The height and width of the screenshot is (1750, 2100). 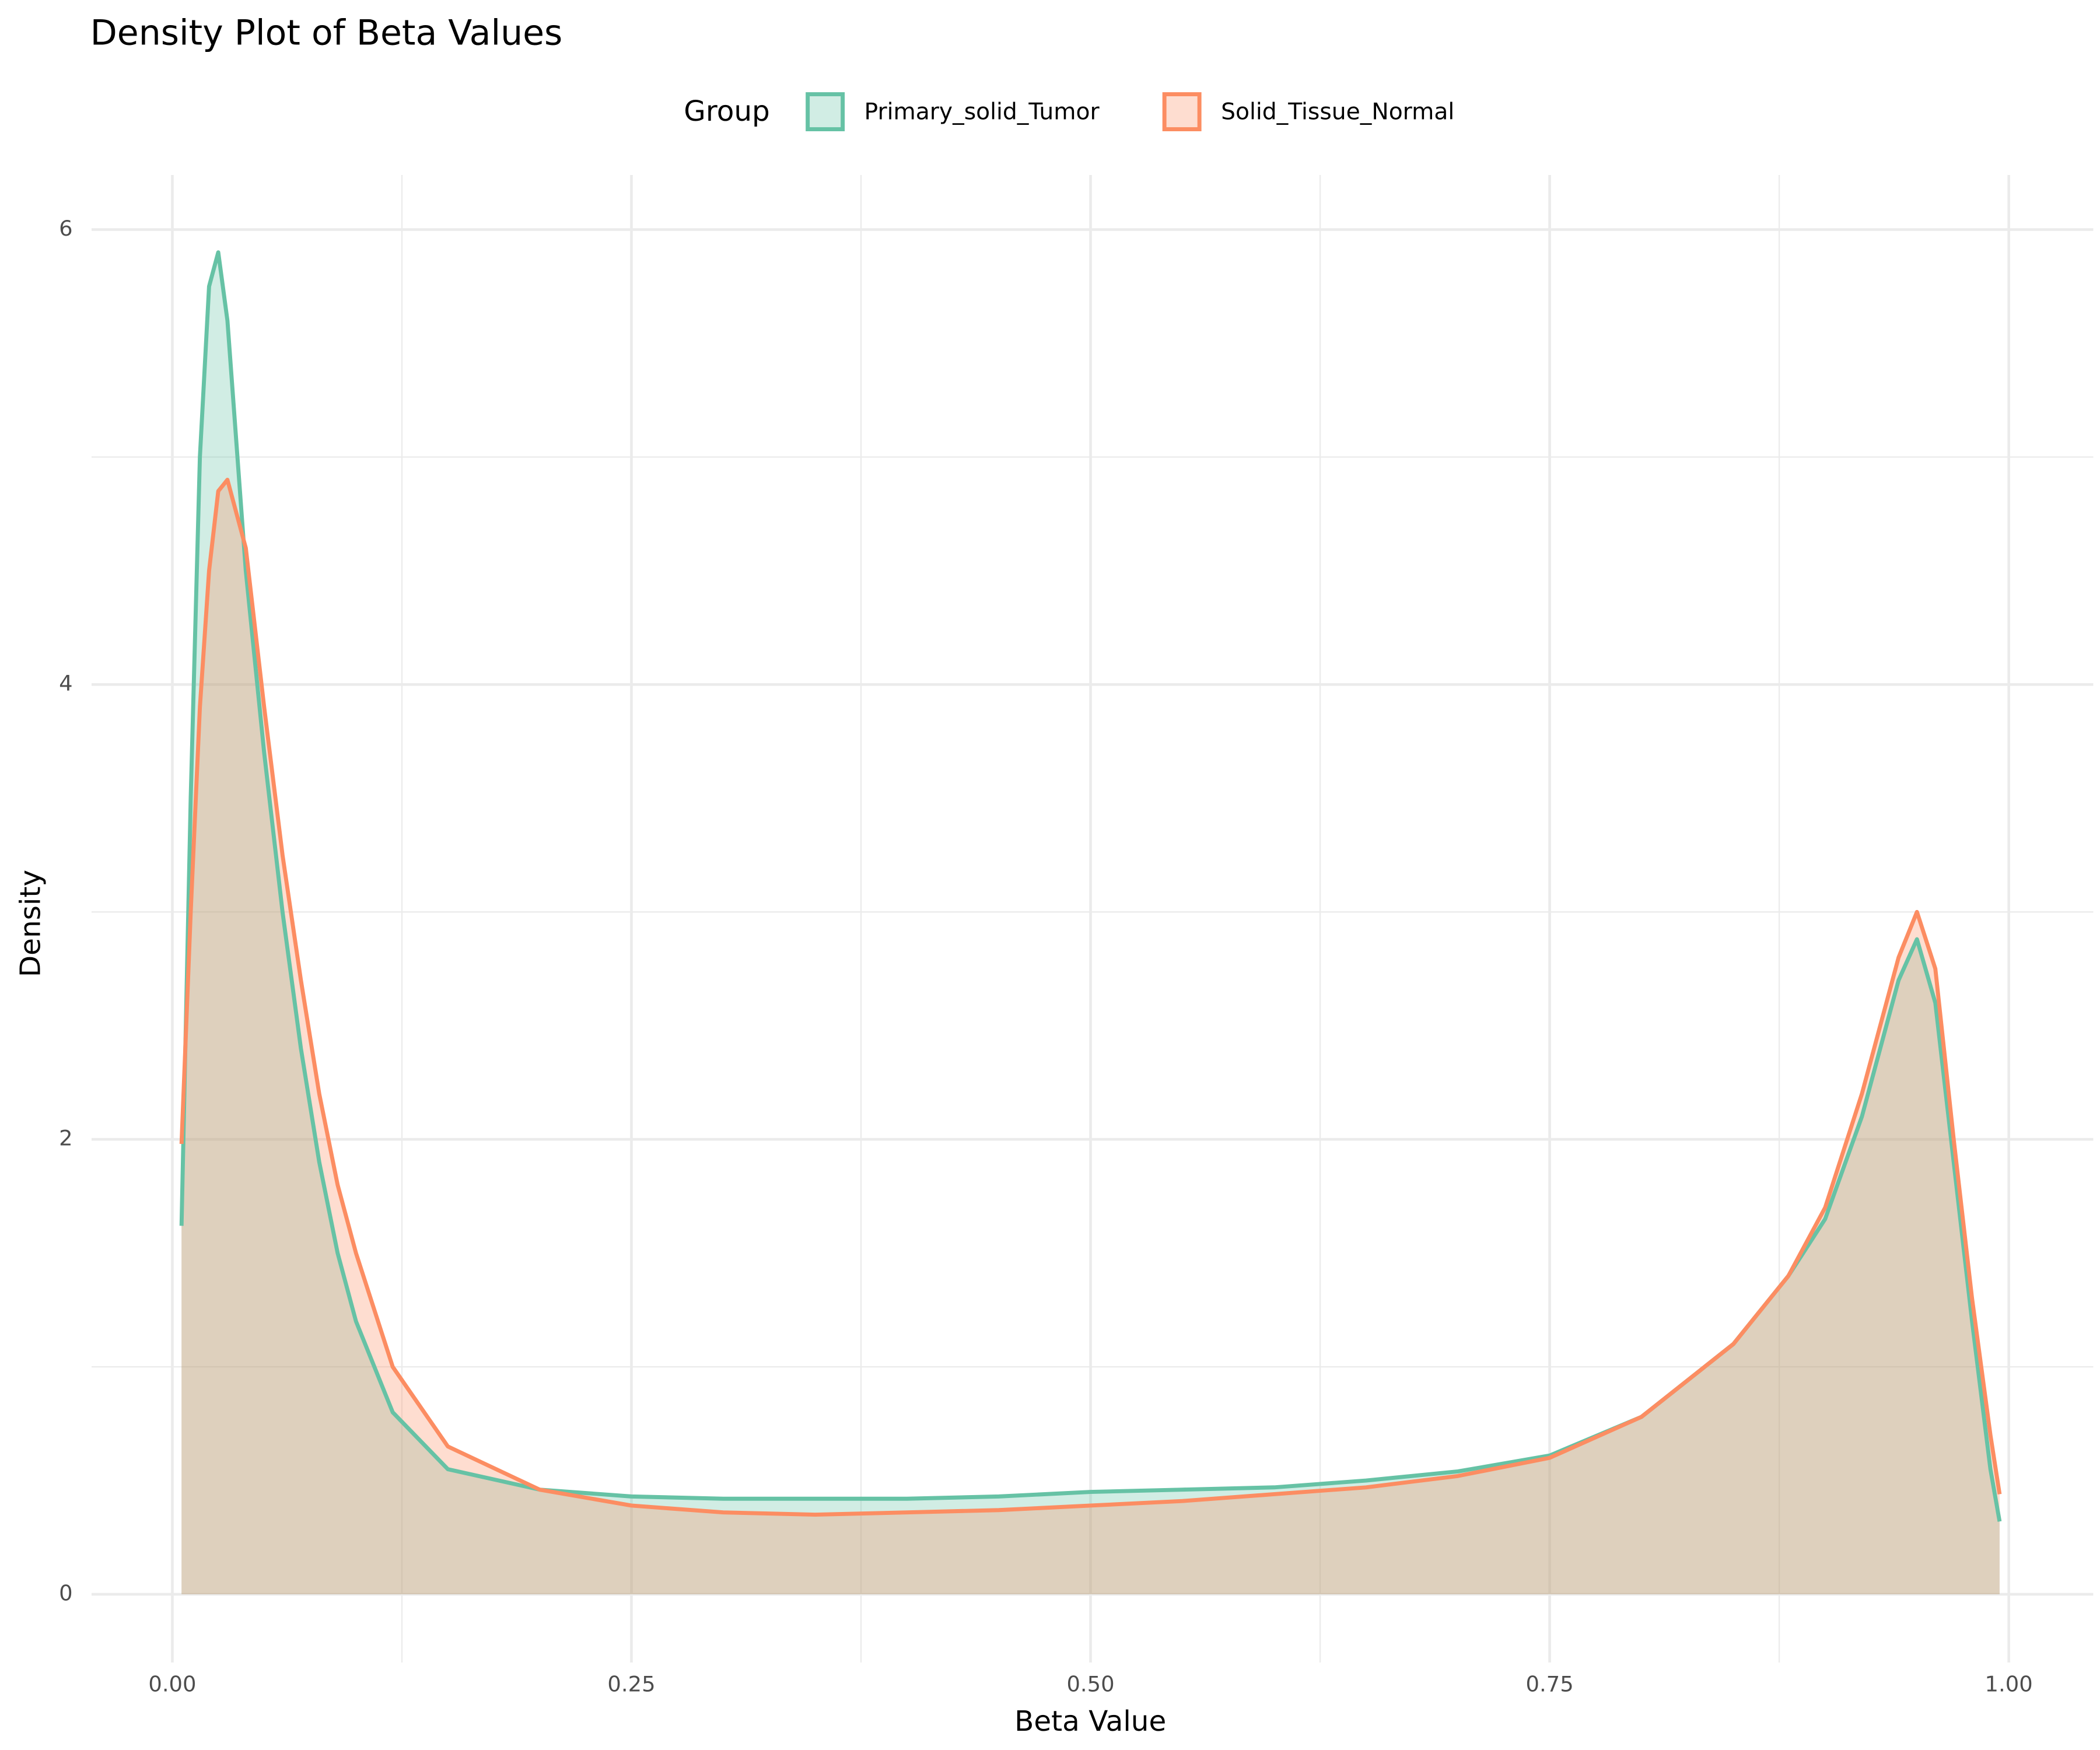 What do you see at coordinates (326, 33) in the screenshot?
I see `chart-title: Density Plot of Beta Values` at bounding box center [326, 33].